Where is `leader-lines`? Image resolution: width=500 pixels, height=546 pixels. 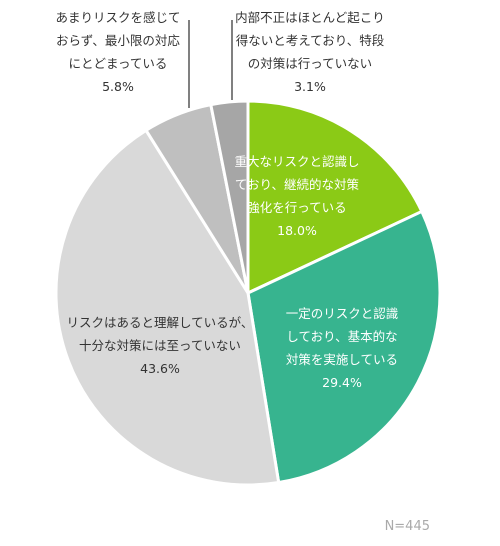 leader-lines is located at coordinates (210, 64).